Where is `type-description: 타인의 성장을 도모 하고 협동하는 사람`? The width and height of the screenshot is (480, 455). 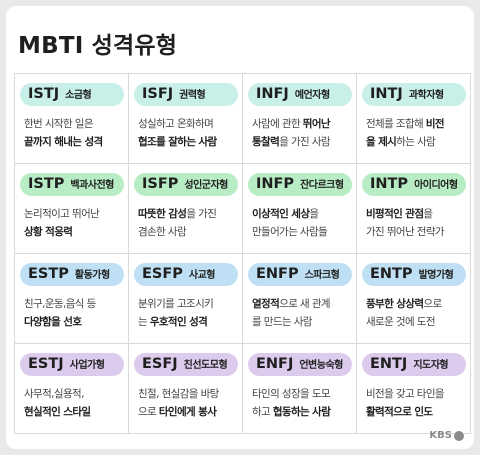
type-description: 타인의 성장을 도모 하고 협동하는 사람 is located at coordinates (300, 403).